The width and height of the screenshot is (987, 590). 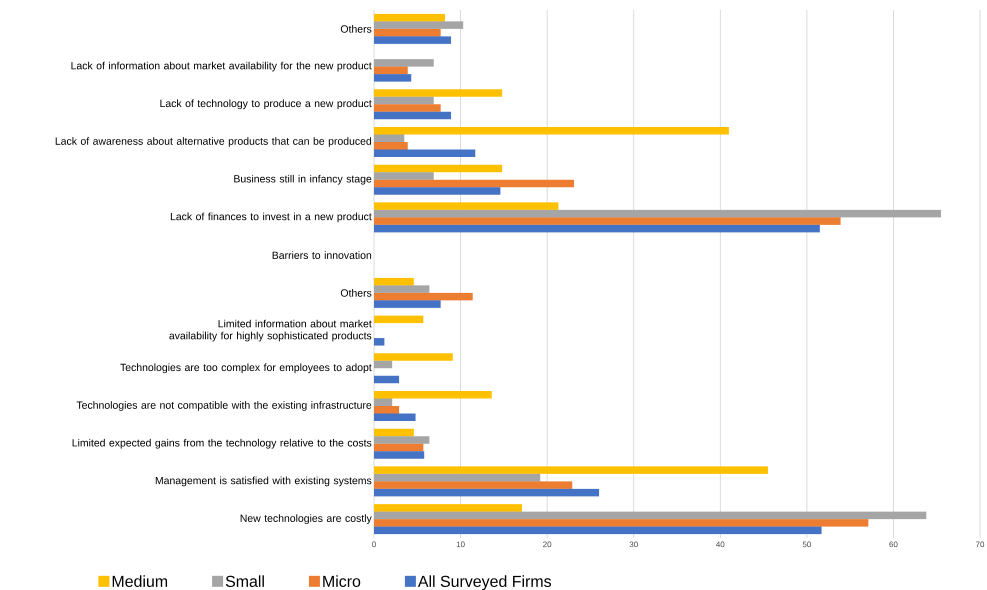 I want to click on y-tick-label: Limited information about market availability for highly sophisticated products, so click(x=270, y=331).